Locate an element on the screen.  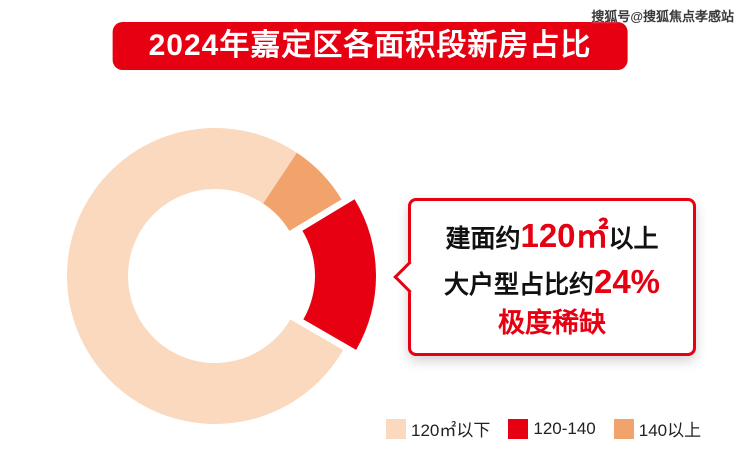
legend-item-over-140: 140以上 is located at coordinates (657, 428).